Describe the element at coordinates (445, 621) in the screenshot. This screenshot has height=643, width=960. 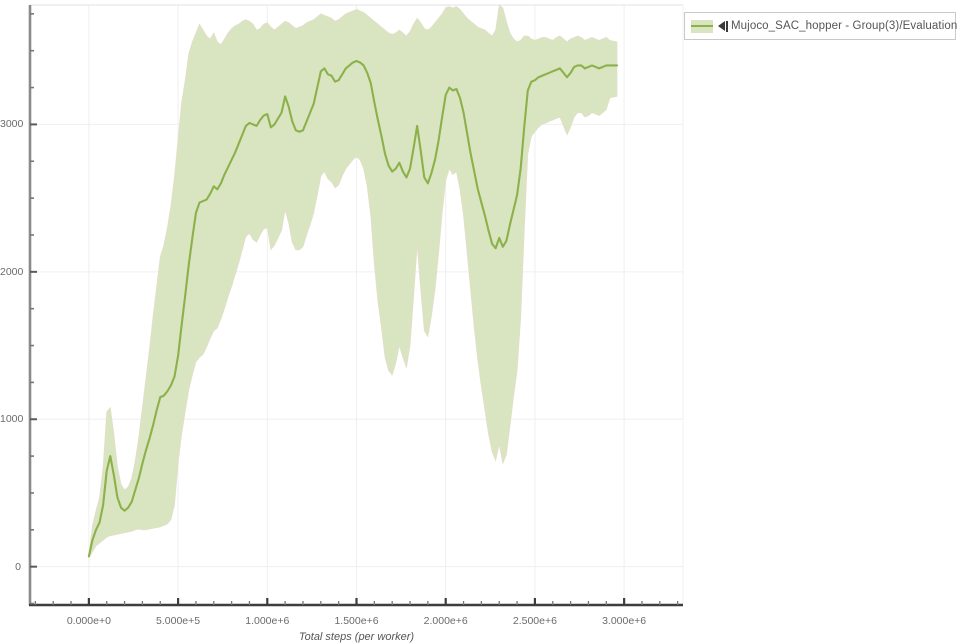
I see `x-tick-label-4: 2.000e+6` at that location.